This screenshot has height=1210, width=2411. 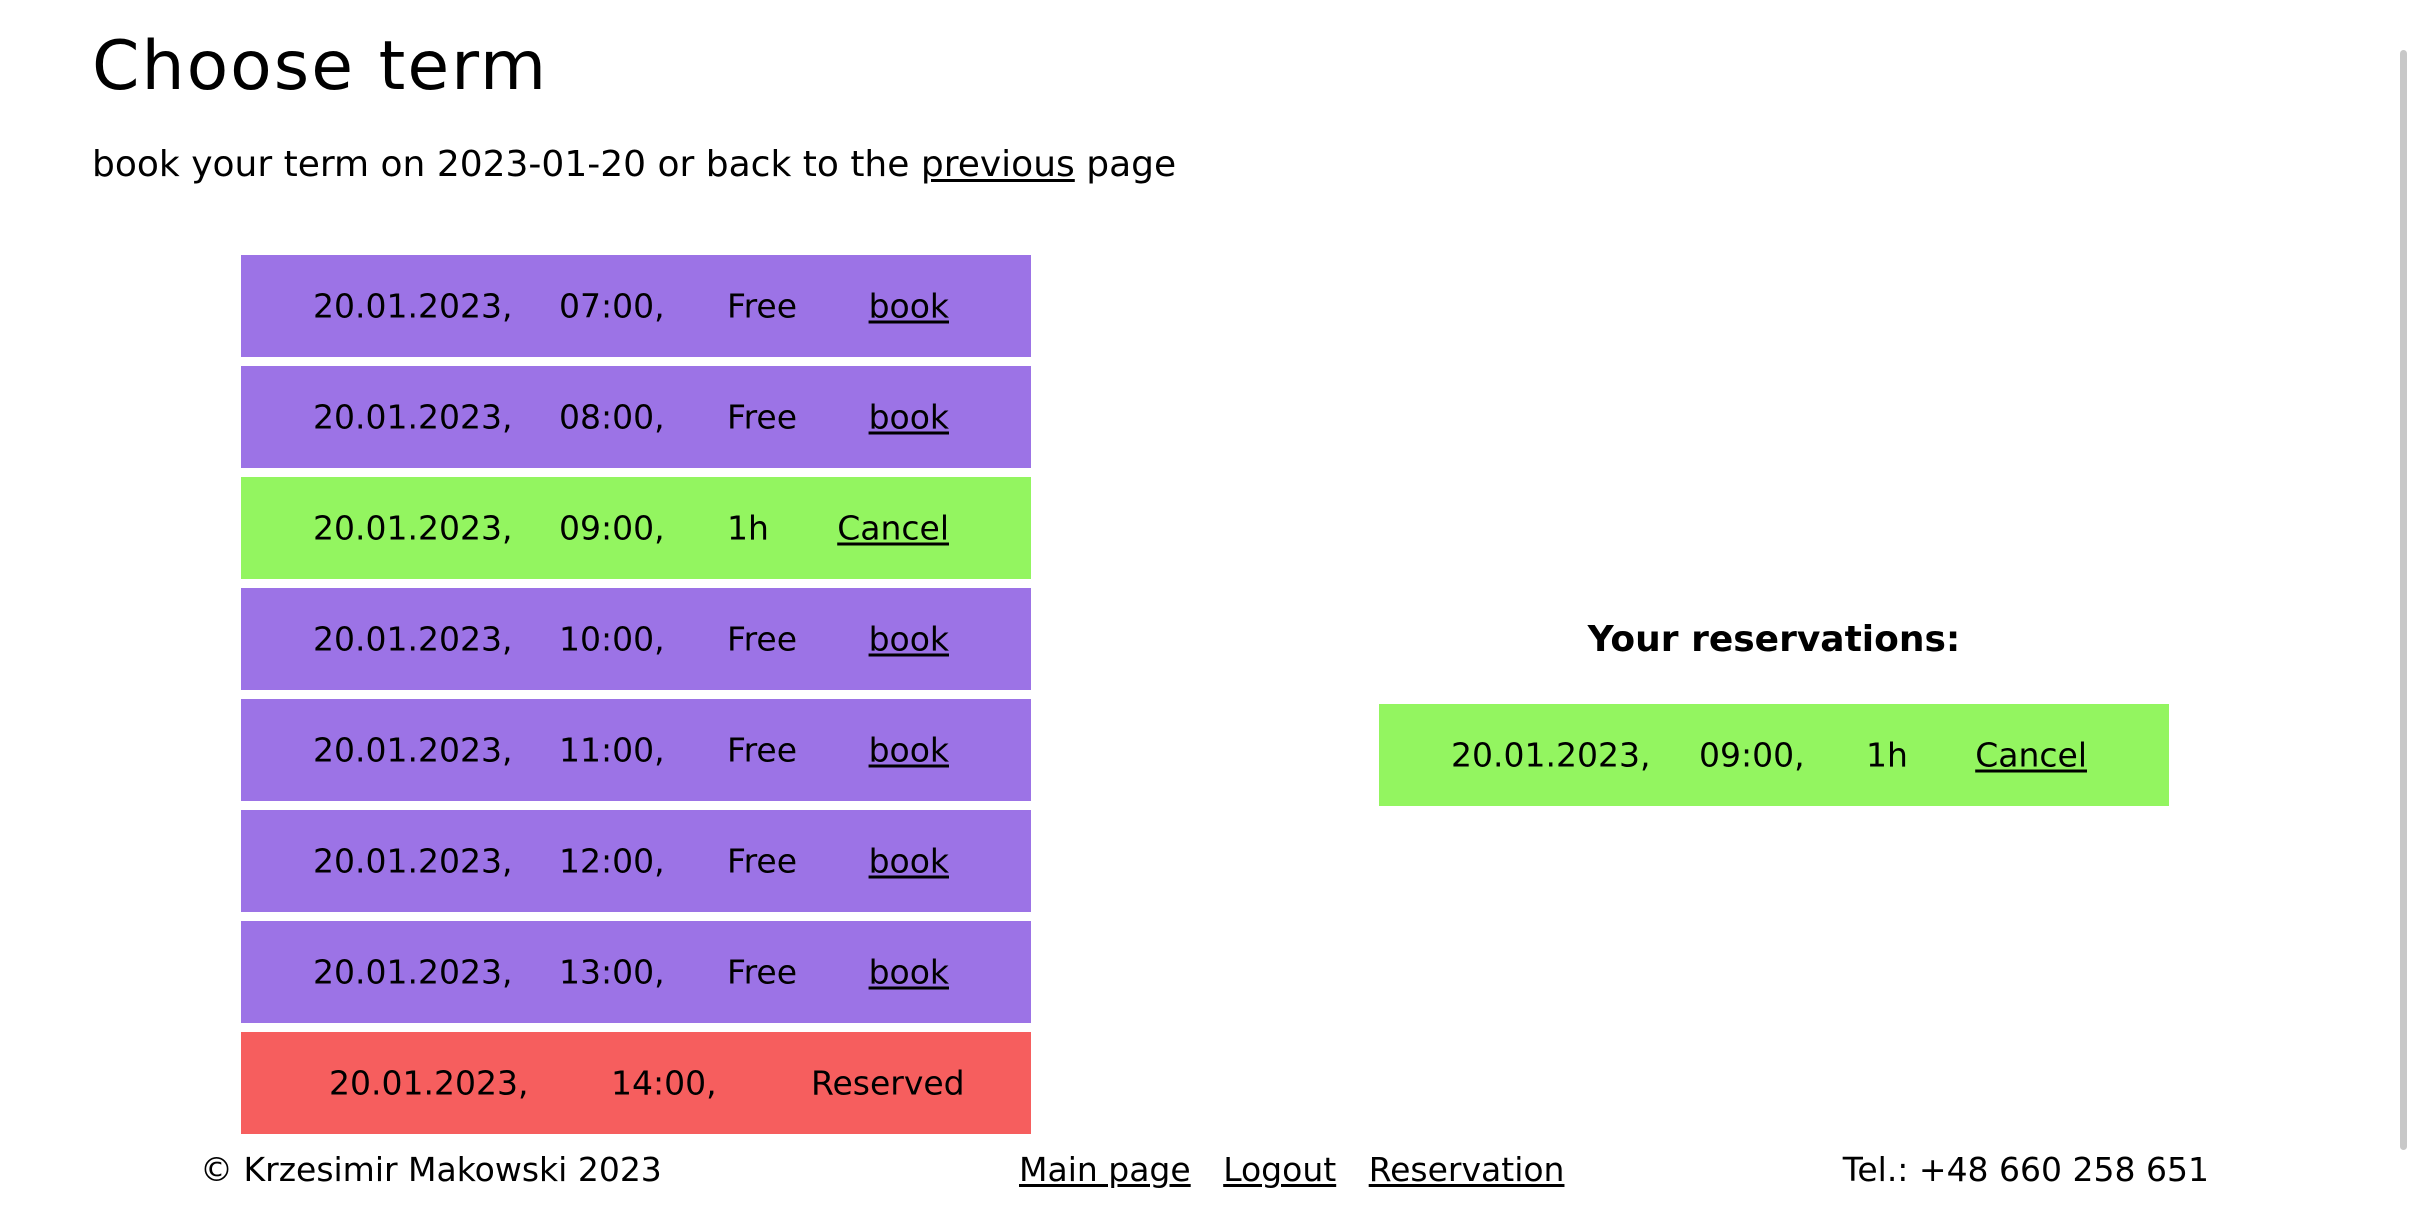 I want to click on slot-time: 11:00,, so click(x=612, y=750).